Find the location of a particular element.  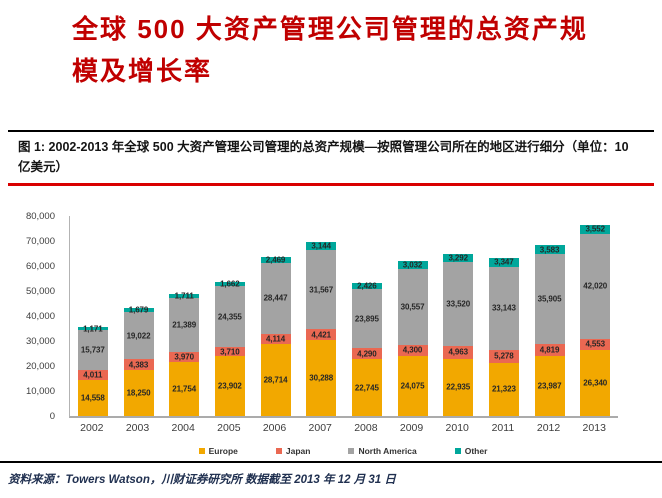

bar-segment-north-america-2007: 31,567 is located at coordinates (321, 290).